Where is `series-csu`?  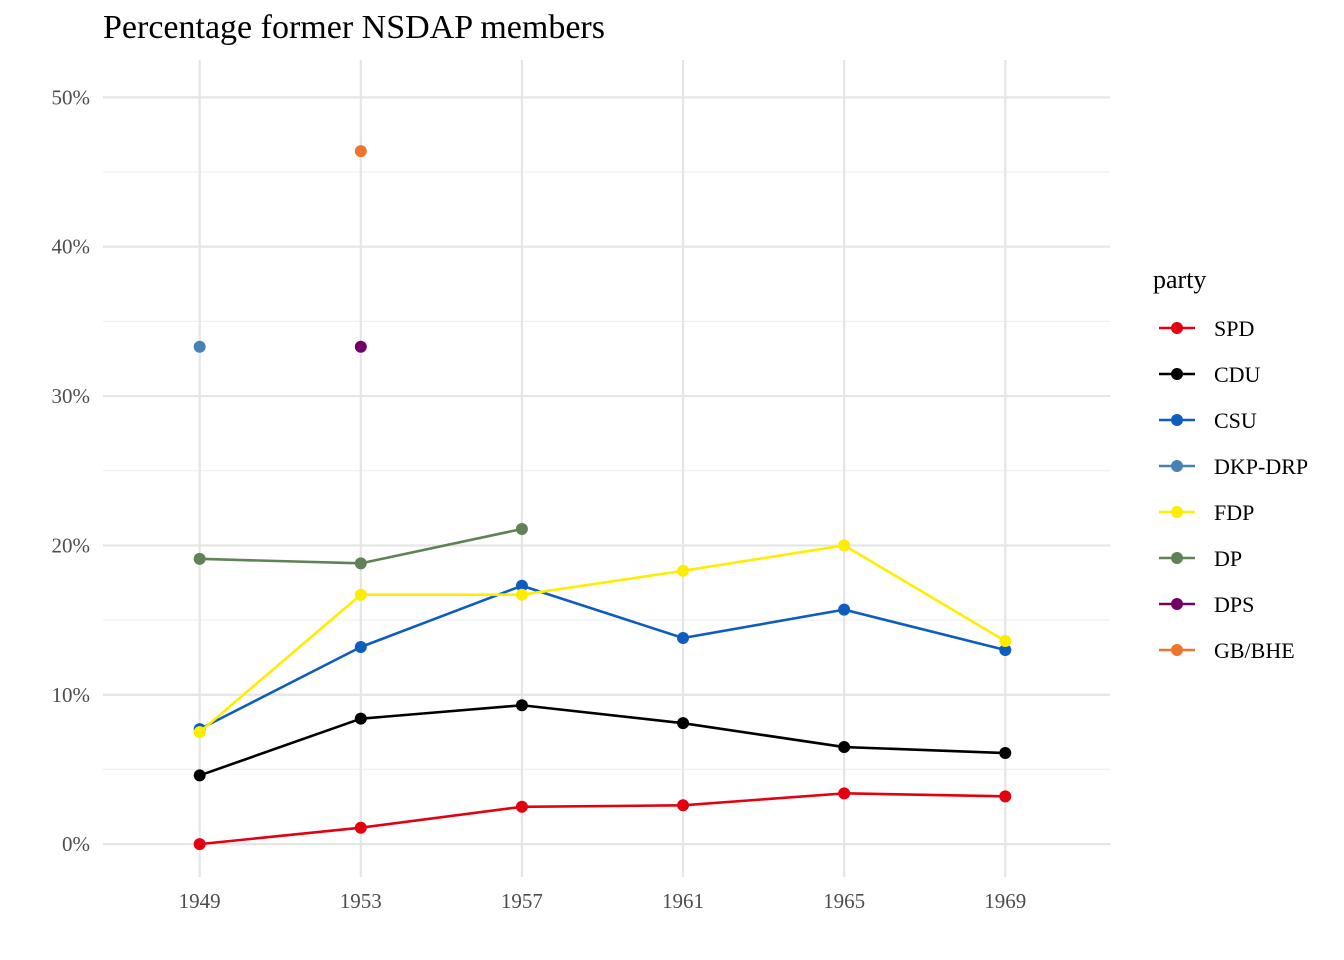
series-csu is located at coordinates (602, 657).